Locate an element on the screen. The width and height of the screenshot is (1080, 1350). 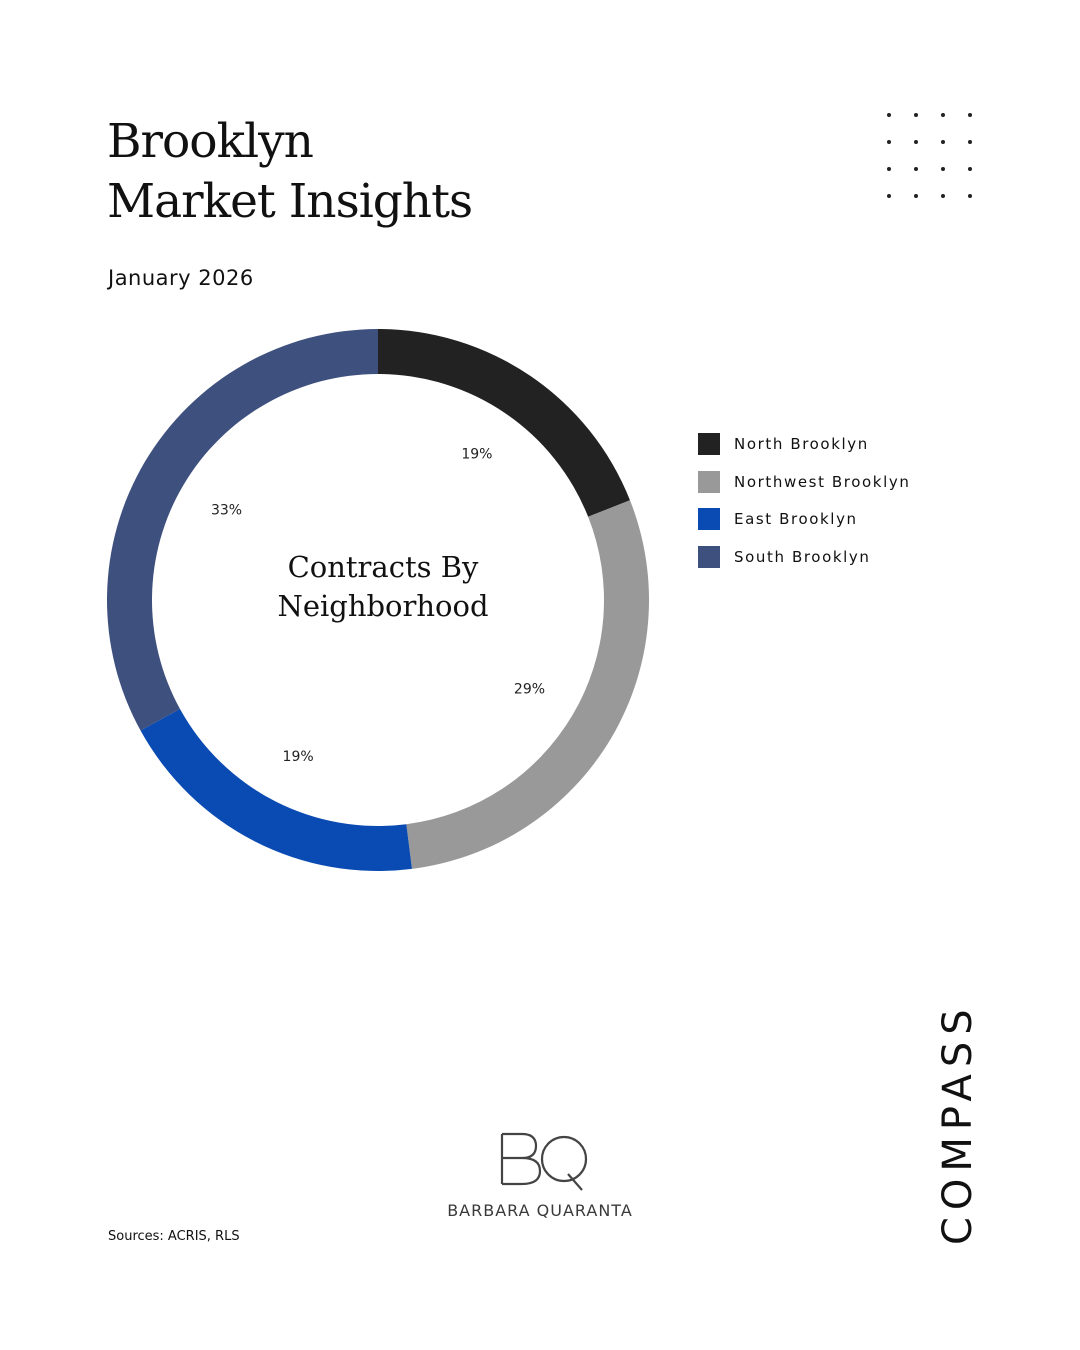
donut-slice-north-brooklyn is located at coordinates (504, 423).